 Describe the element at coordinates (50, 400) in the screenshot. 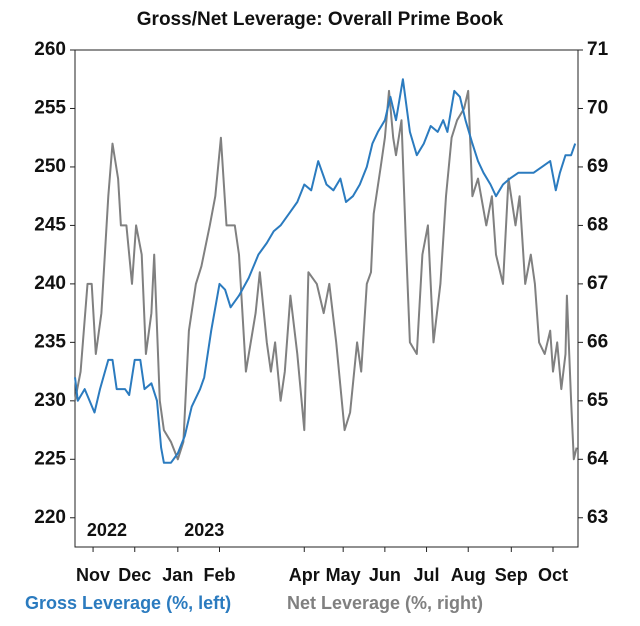

I see `y-tick-label: 230` at that location.